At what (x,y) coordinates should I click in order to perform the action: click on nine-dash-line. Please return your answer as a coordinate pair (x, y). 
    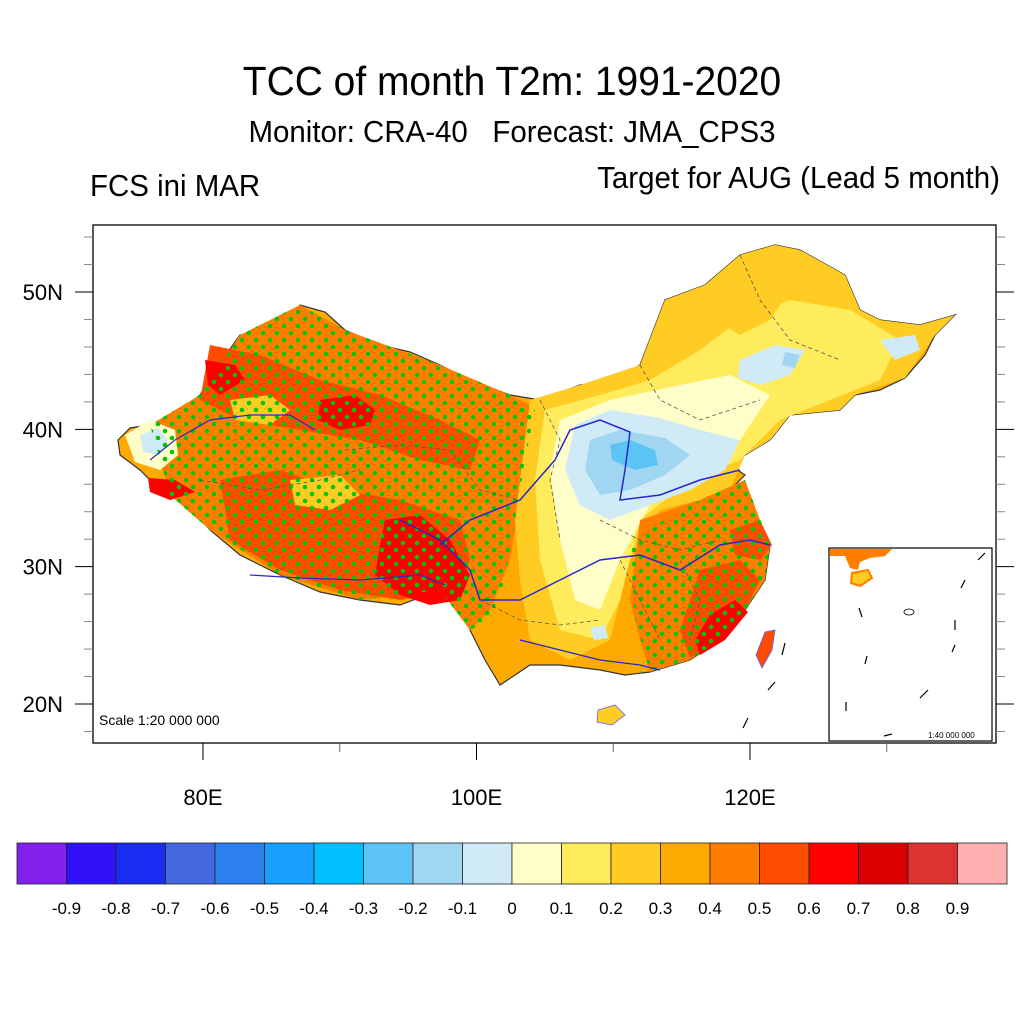
    Looking at the image, I should click on (915, 644).